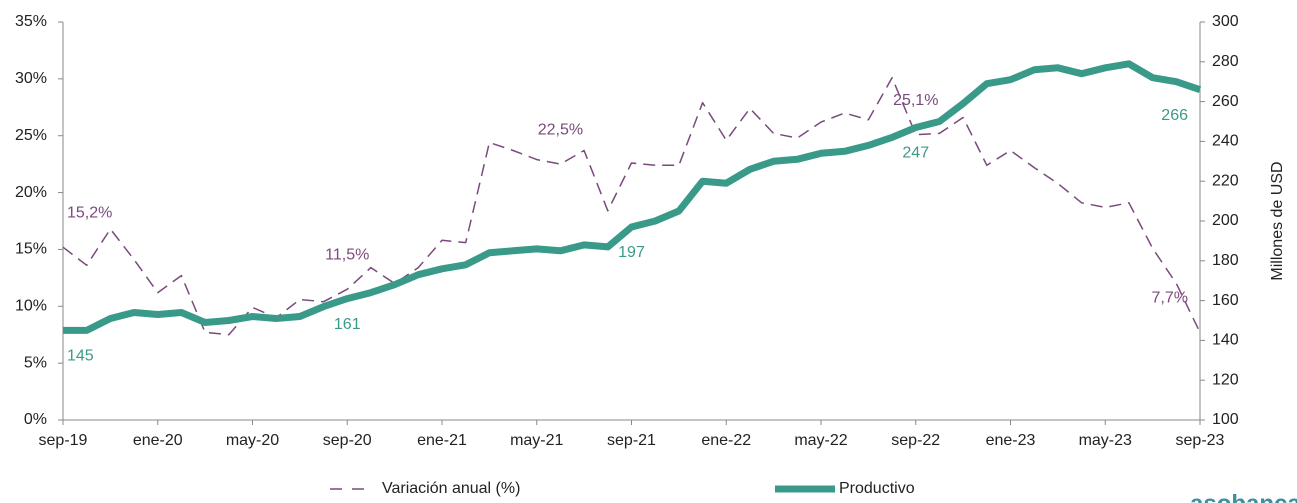 This screenshot has height=503, width=1297. Describe the element at coordinates (1011, 440) in the screenshot. I see `x-tick-label: ene-23` at that location.